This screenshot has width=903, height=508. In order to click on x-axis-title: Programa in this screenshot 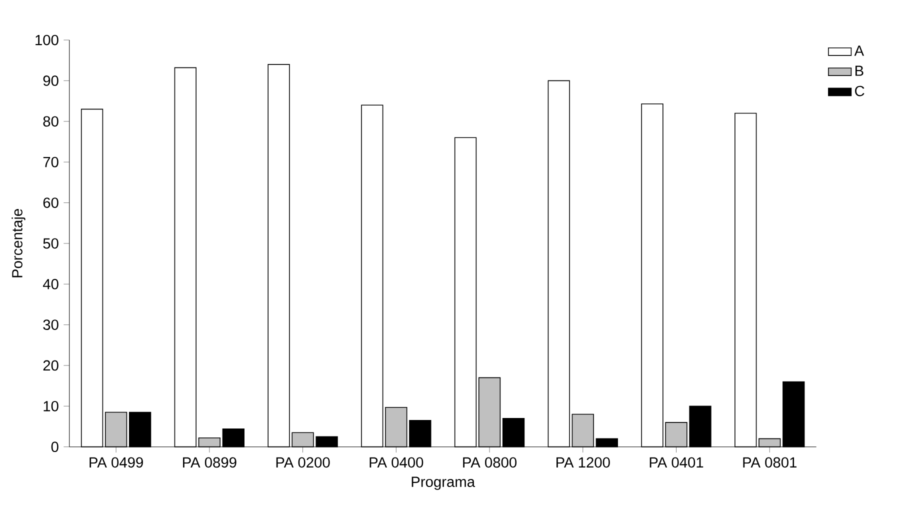, I will do `click(444, 483)`.